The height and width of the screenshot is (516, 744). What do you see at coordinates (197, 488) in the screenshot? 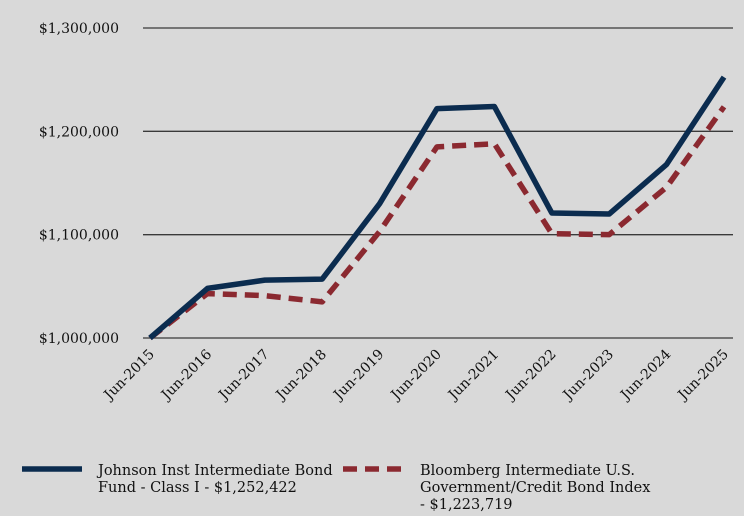
I see `legend-label: Fund - Class I - $1,252,422` at bounding box center [197, 488].